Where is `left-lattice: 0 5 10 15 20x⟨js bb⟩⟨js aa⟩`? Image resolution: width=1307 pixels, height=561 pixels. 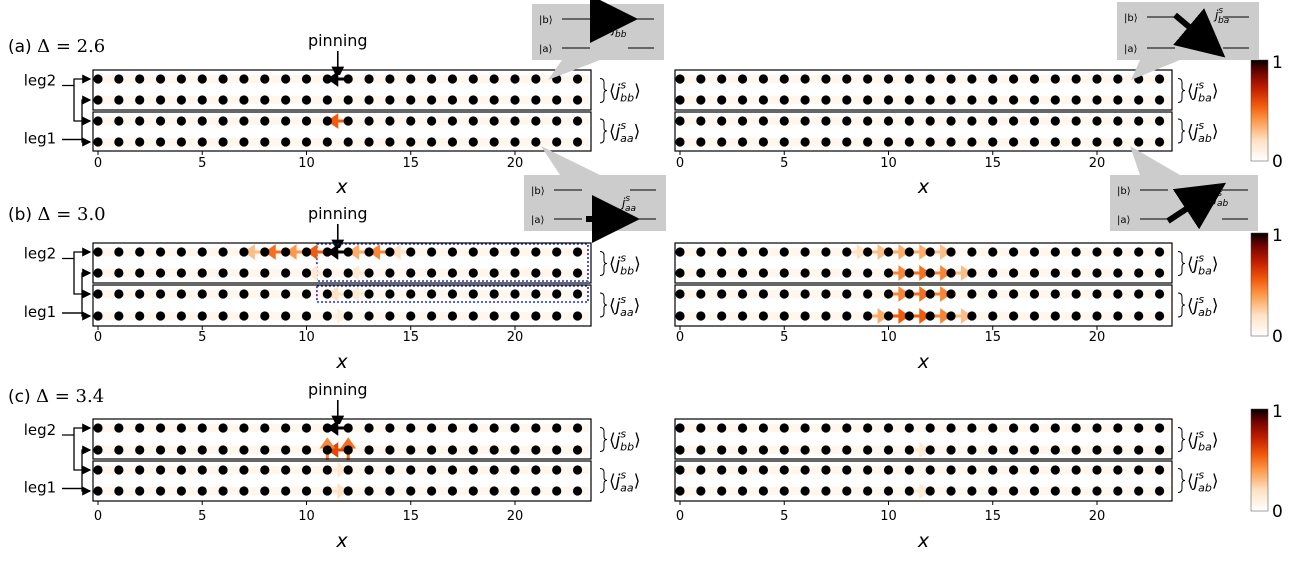 left-lattice: 0 5 10 15 20x⟨js bb⟩⟨js aa⟩ is located at coordinates (366, 485).